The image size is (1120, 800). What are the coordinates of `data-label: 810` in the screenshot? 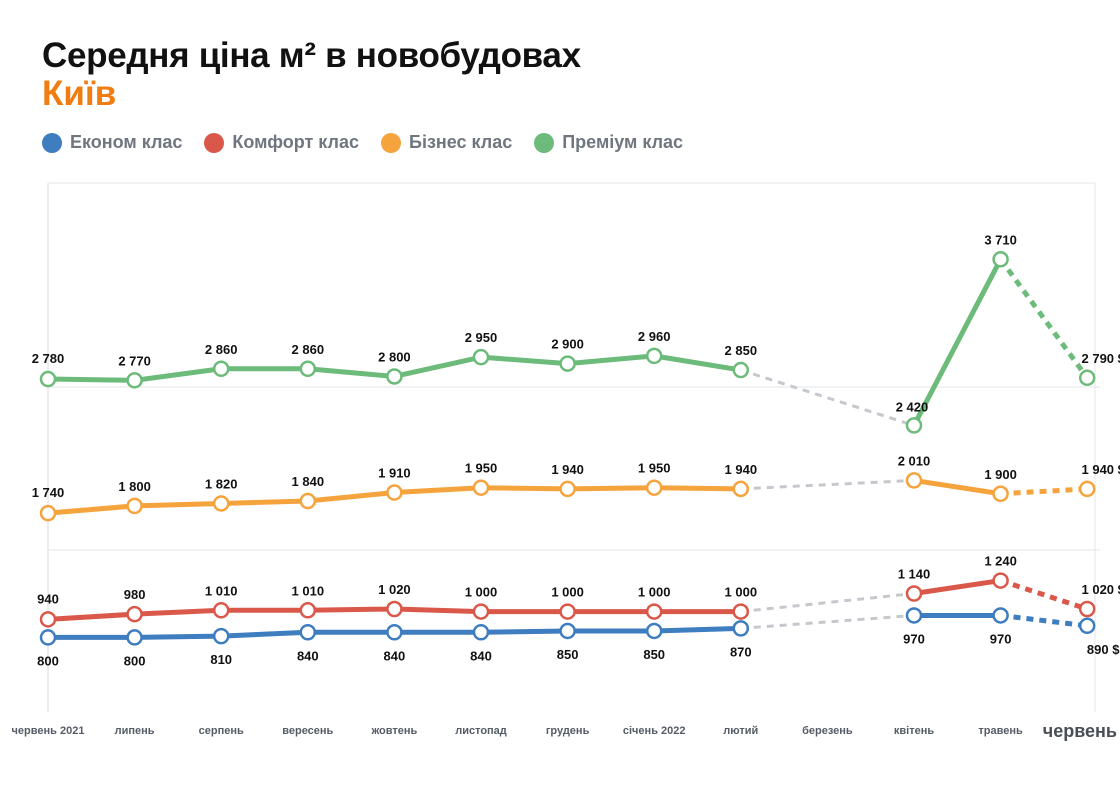 It's located at (221, 659).